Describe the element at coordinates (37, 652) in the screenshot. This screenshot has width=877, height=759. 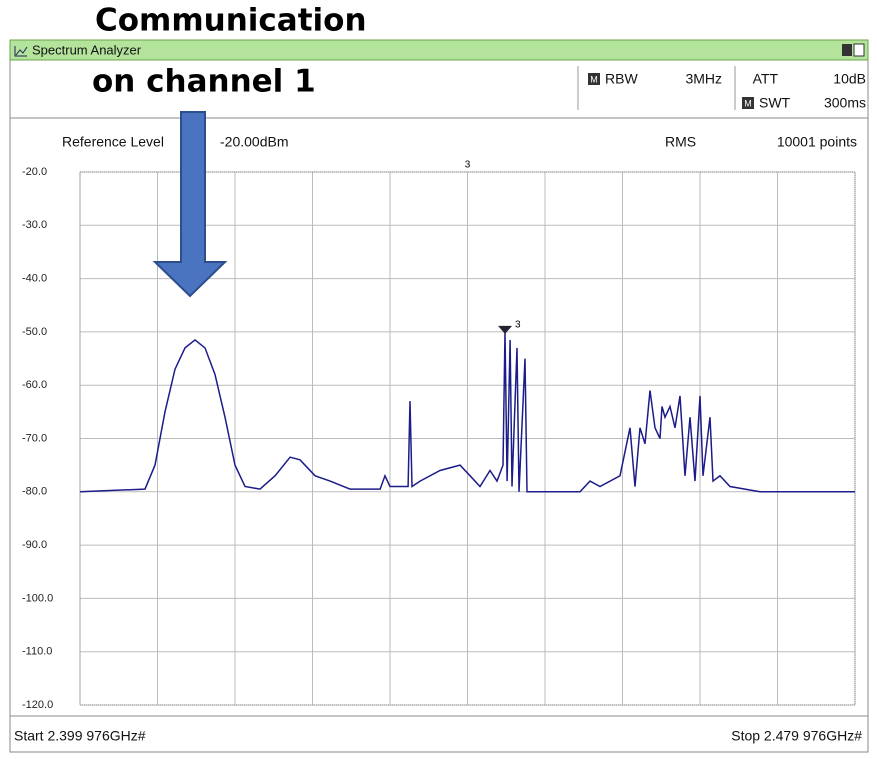
I see `y-tick-label: -110.0` at that location.